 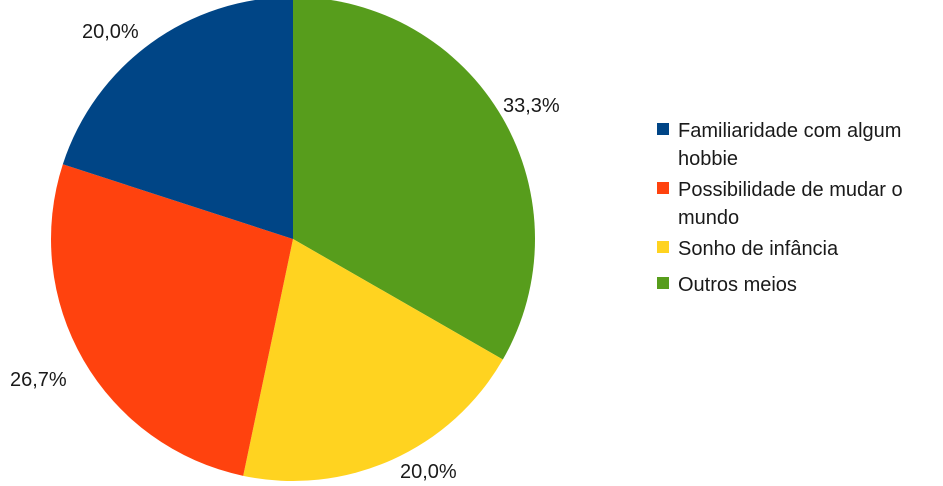 I want to click on legend-label: Sonho de infância, so click(x=758, y=249).